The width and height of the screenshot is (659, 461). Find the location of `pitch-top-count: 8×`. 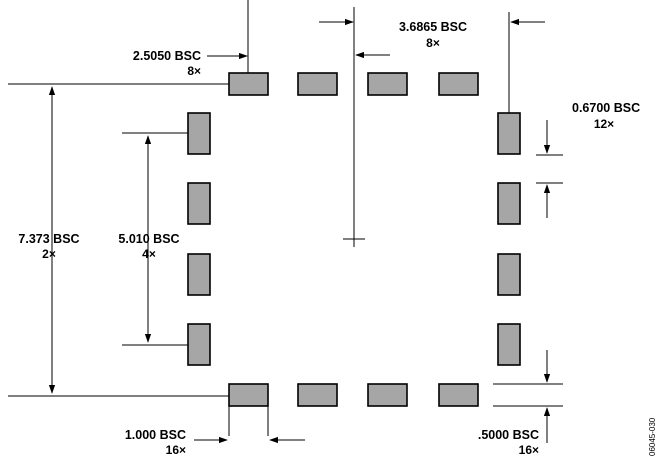

pitch-top-count: 8× is located at coordinates (194, 71).